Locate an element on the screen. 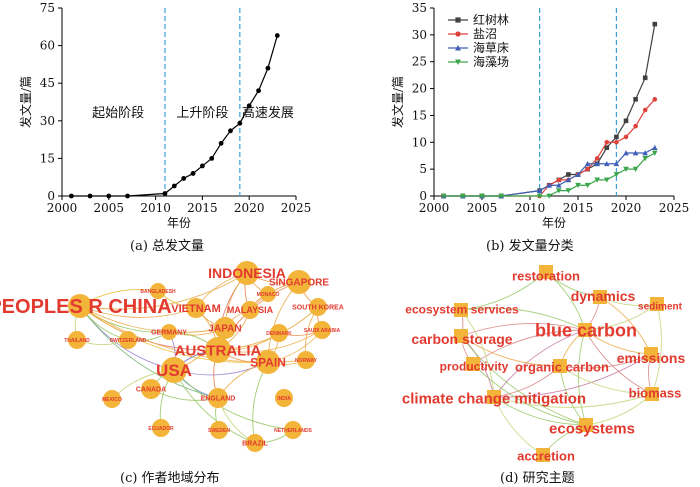 The height and width of the screenshot is (487, 700). network-node-label: ENGLAND is located at coordinates (218, 399).